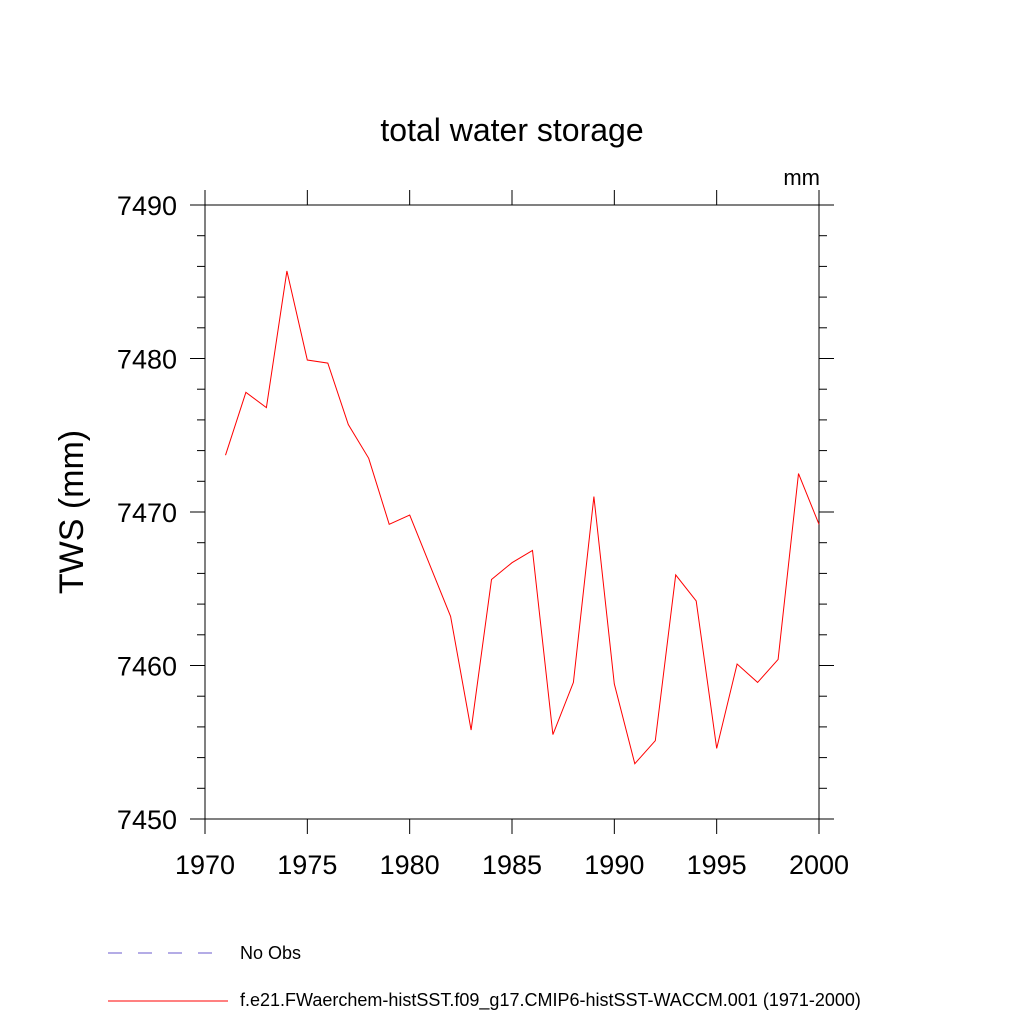 This screenshot has width=1024, height=1024. I want to click on x-tick-label: 1985, so click(512, 865).